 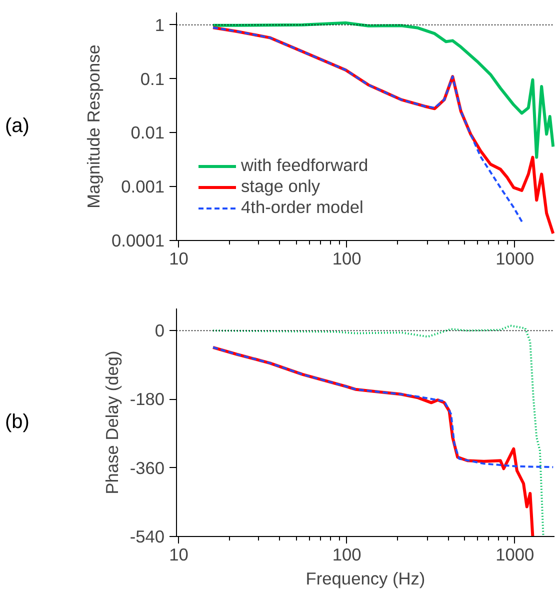 What do you see at coordinates (159, 330) in the screenshot?
I see `y-tick-label: 0` at bounding box center [159, 330].